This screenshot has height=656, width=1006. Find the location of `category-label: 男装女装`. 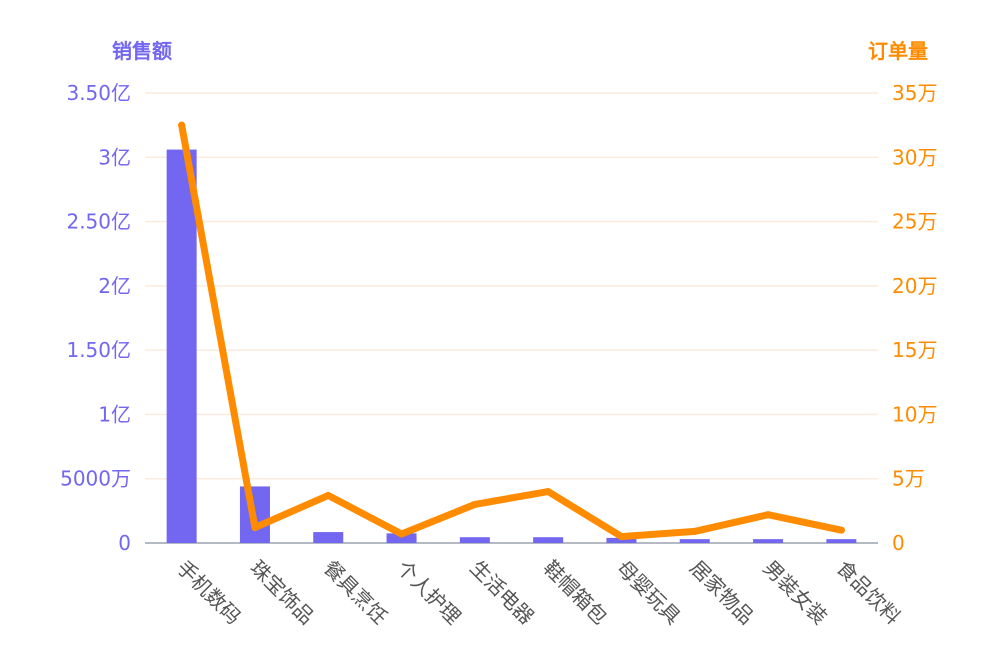

category-label: 男装女装 is located at coordinates (796, 593).